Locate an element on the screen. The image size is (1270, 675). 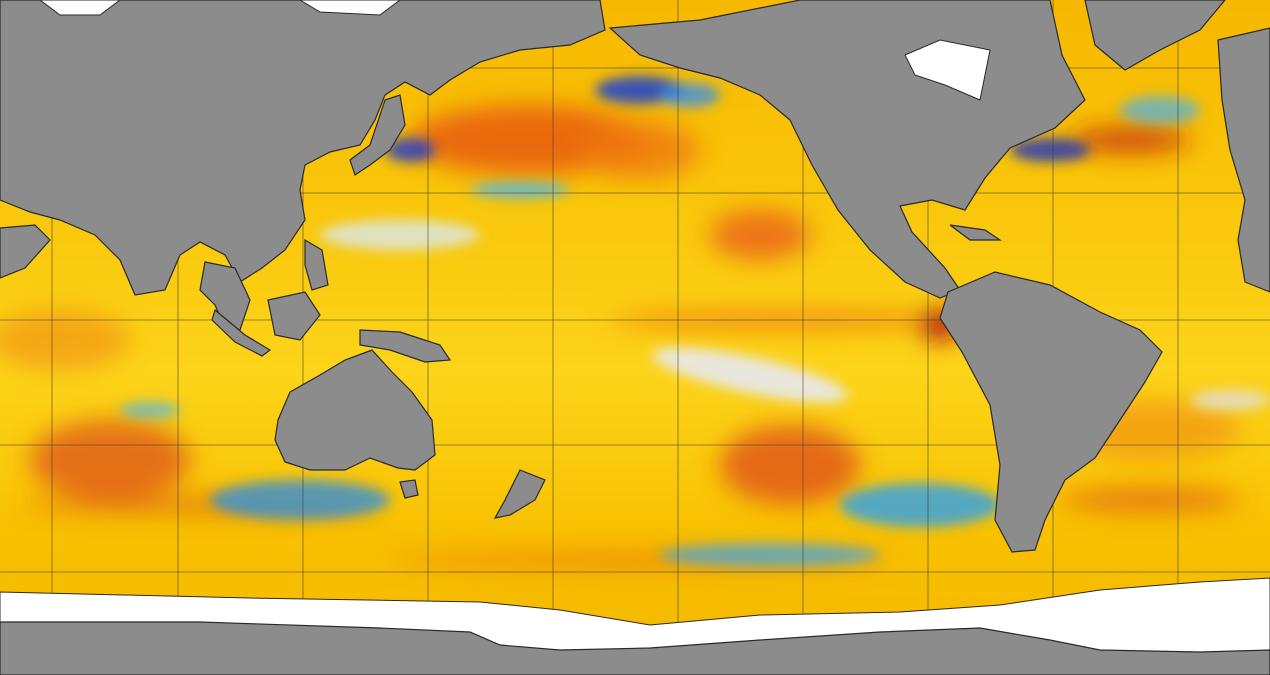
tasmania is located at coordinates (409, 489).